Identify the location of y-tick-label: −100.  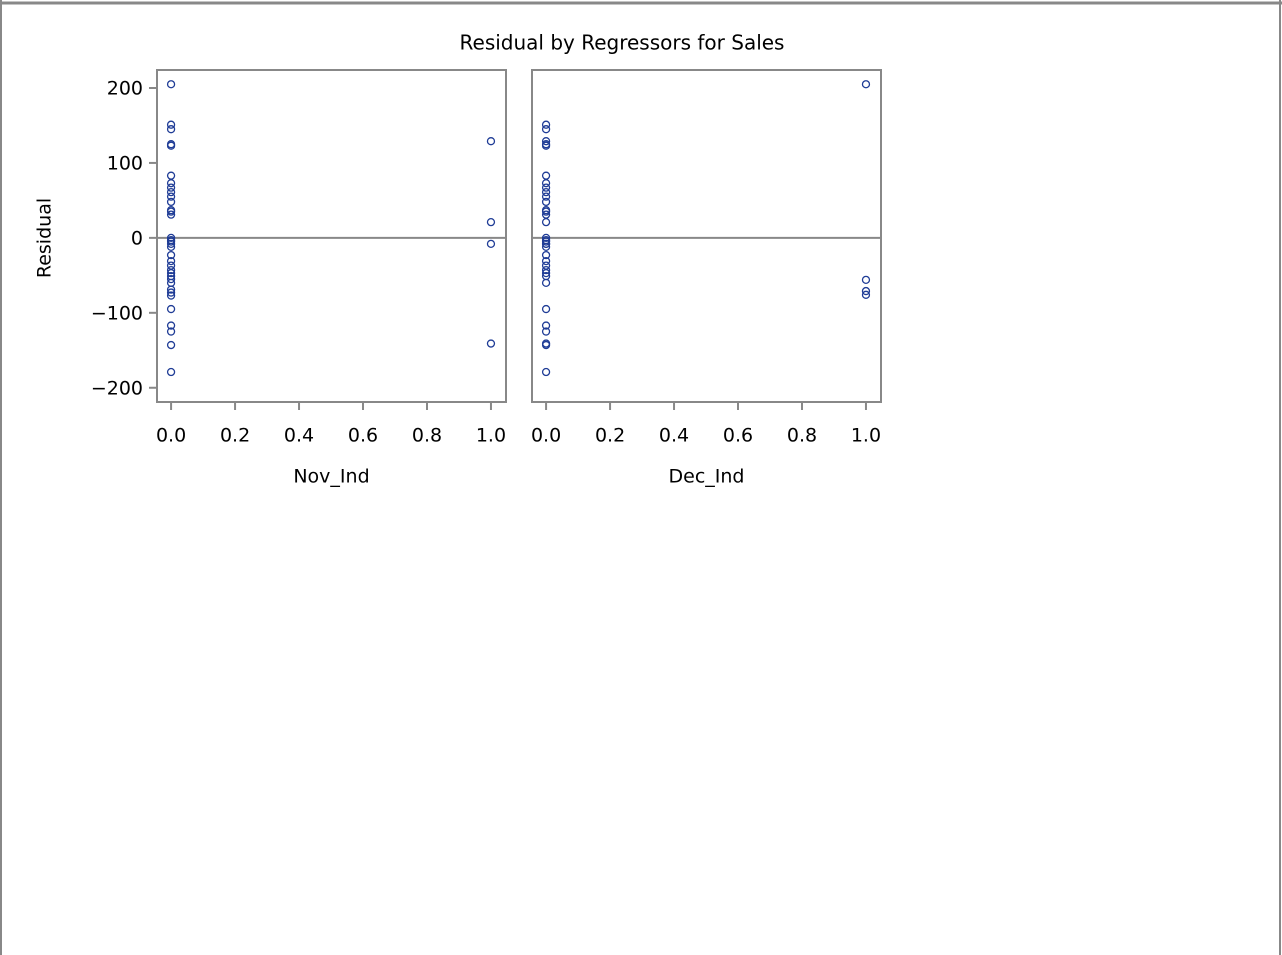
(117, 313).